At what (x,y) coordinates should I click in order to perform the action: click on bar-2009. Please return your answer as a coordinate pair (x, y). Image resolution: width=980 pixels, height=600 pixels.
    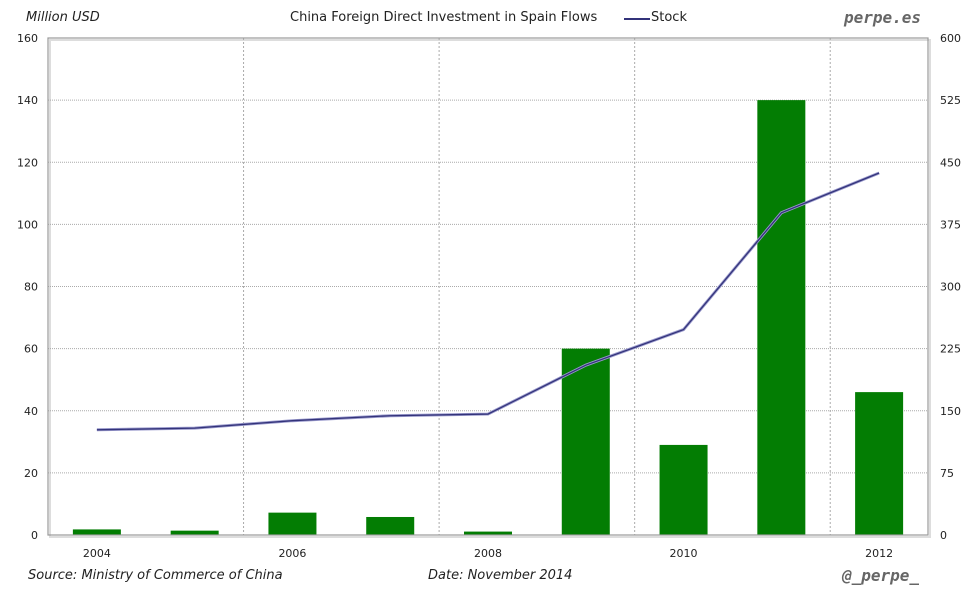
    Looking at the image, I should click on (585, 441).